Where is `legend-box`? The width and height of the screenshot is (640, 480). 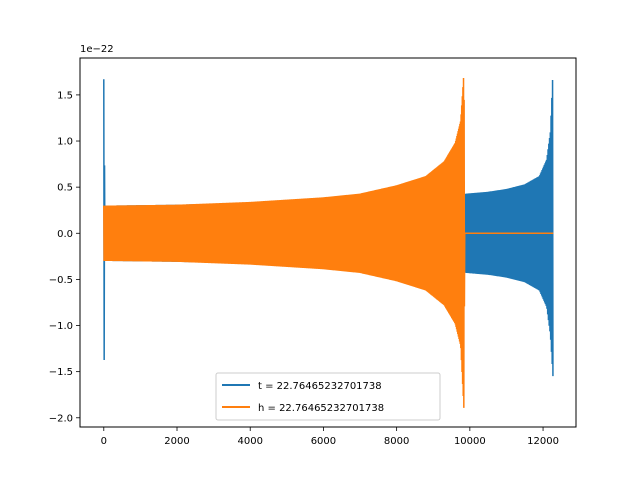
legend-box is located at coordinates (328, 396).